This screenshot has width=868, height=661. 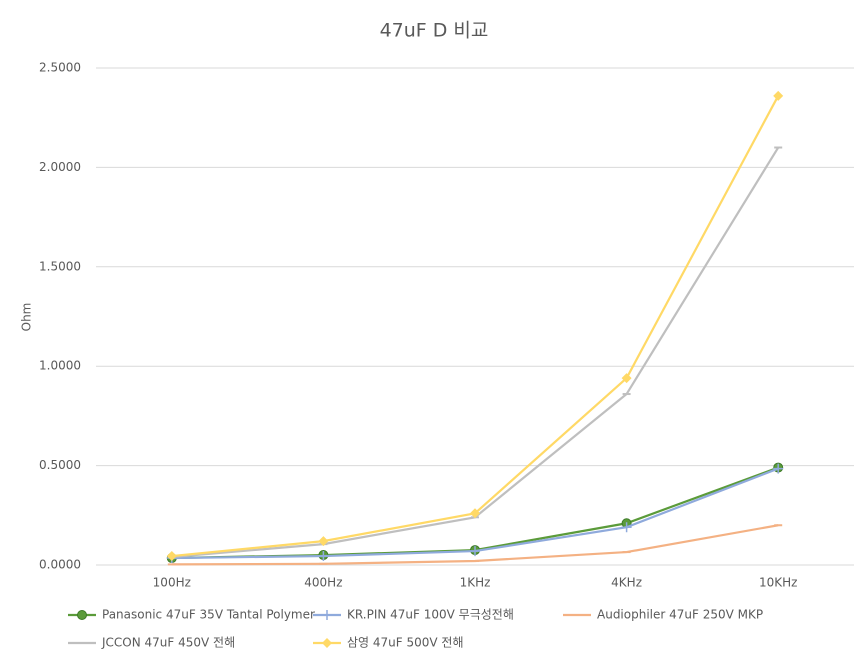 What do you see at coordinates (434, 31) in the screenshot?
I see `chart-title: 47uF D 비교` at bounding box center [434, 31].